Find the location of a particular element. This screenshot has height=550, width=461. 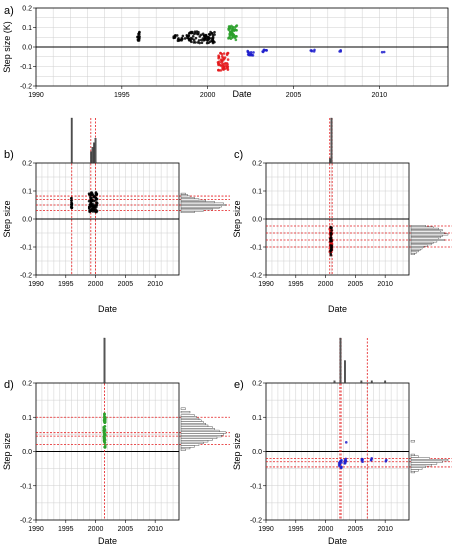

x-tick-label: 2005 is located at coordinates (126, 284).